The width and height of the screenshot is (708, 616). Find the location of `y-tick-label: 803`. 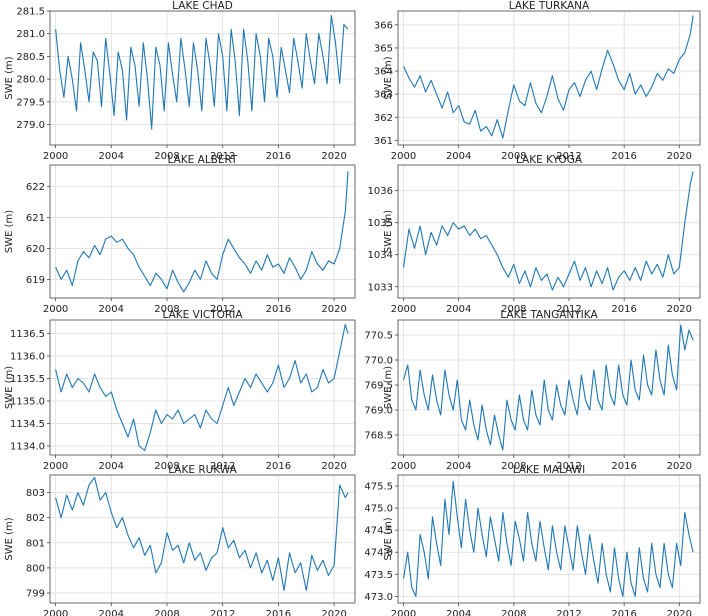

y-tick-label: 803 is located at coordinates (35, 493).